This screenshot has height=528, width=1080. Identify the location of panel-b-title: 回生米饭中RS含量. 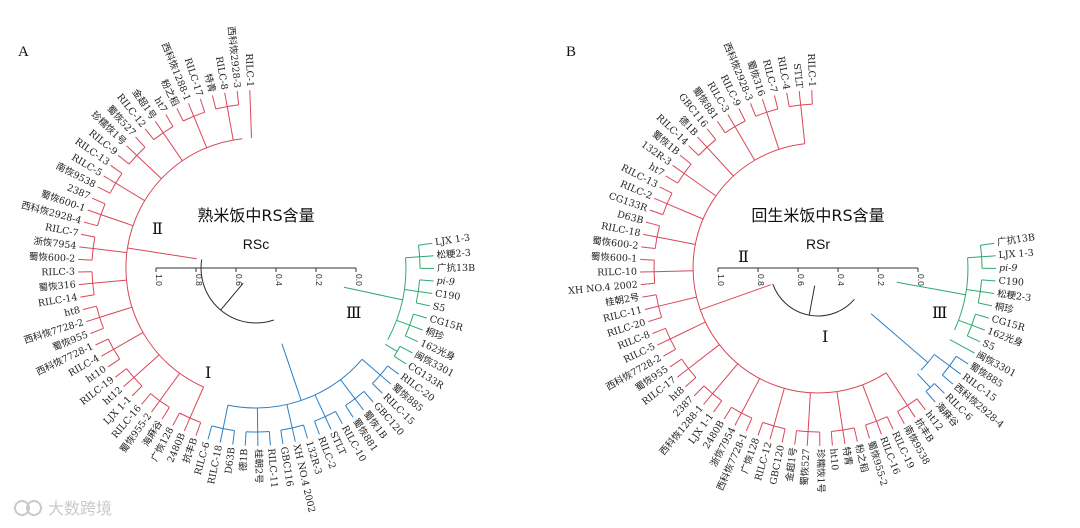
(817, 215).